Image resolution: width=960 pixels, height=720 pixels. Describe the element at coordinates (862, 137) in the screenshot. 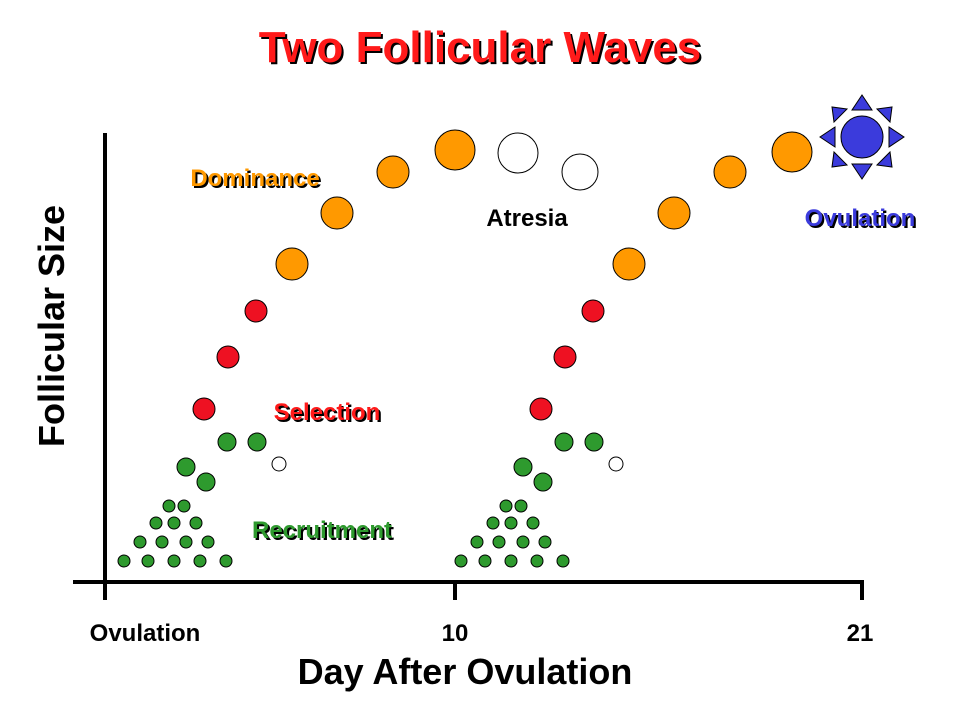

I see `sun` at that location.